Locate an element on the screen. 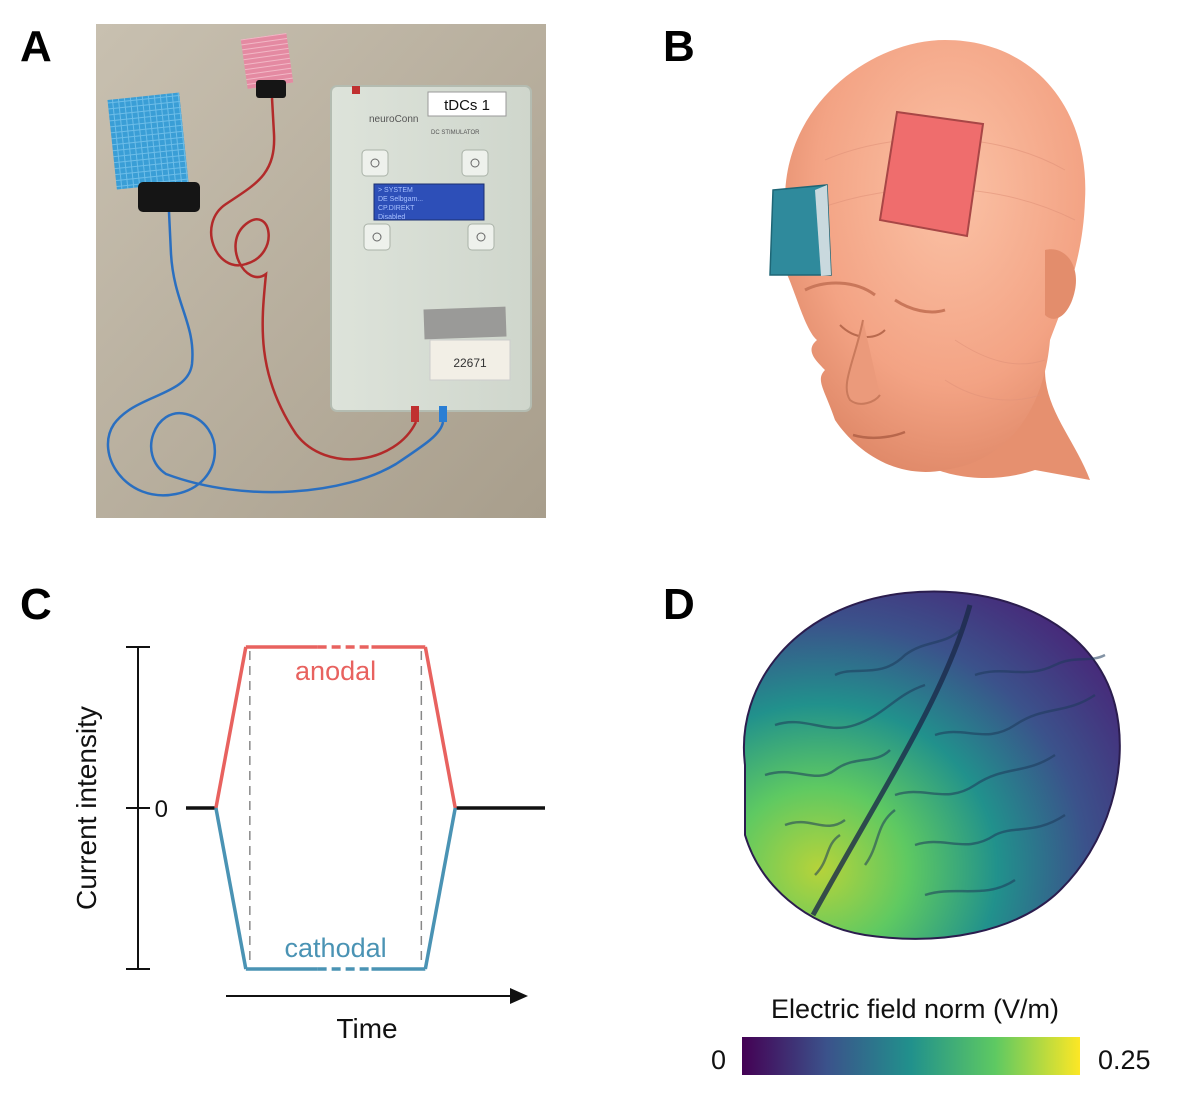 This screenshot has height=1096, width=1194. panel-letter-d: D is located at coordinates (679, 604).